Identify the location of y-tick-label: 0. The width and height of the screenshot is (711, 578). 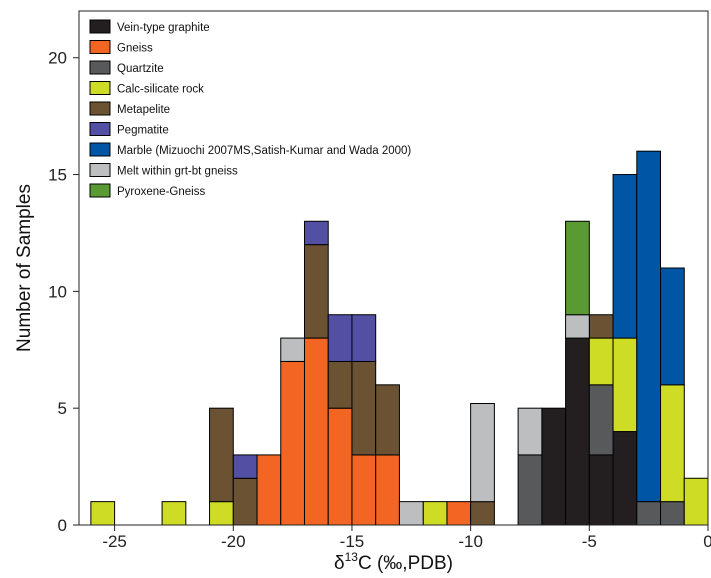
(62, 525).